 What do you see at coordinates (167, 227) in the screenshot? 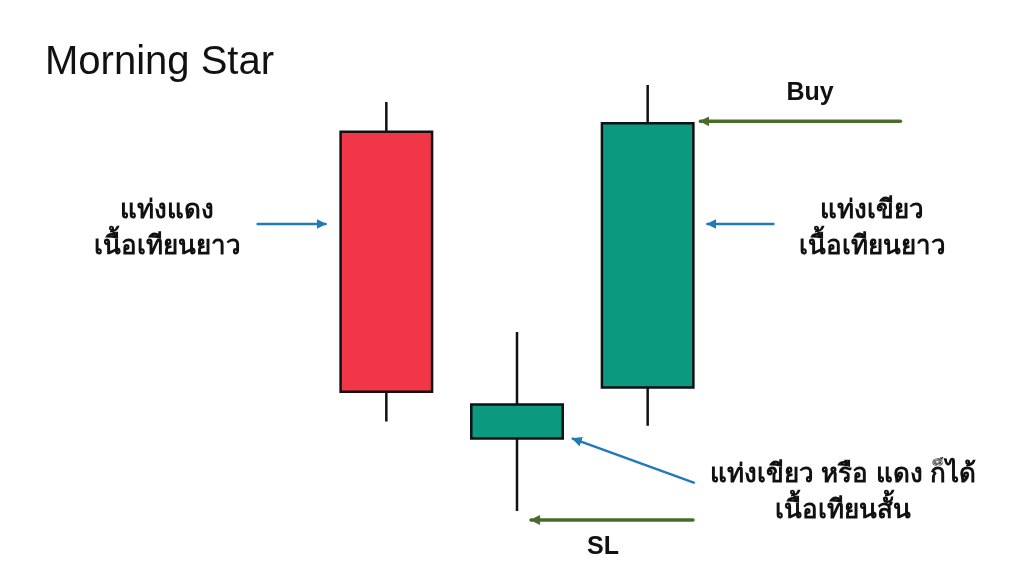
I see `annotation: แท่งแดง เนื้อเทียนยาว` at bounding box center [167, 227].